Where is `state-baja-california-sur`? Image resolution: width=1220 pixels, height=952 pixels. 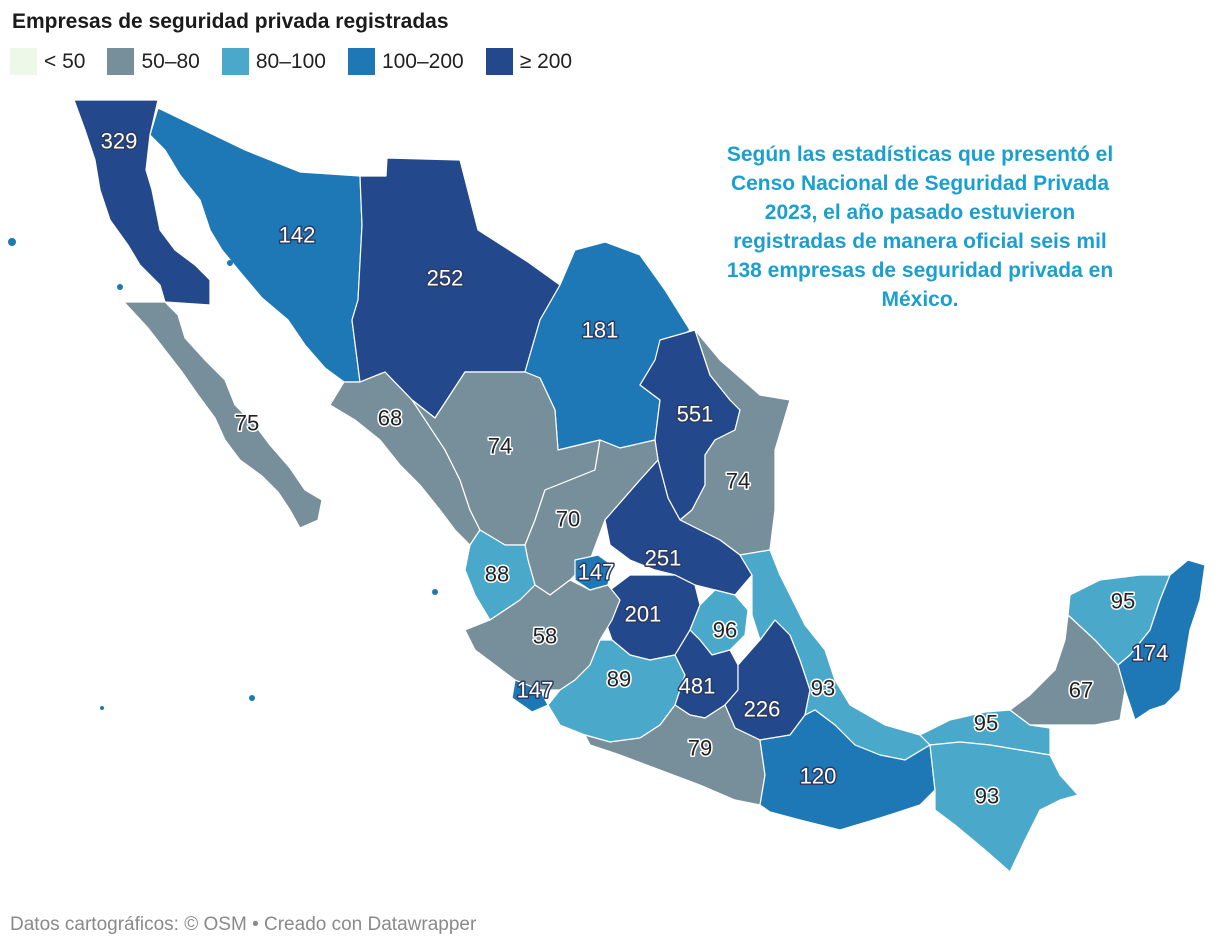 state-baja-california-sur is located at coordinates (223, 415).